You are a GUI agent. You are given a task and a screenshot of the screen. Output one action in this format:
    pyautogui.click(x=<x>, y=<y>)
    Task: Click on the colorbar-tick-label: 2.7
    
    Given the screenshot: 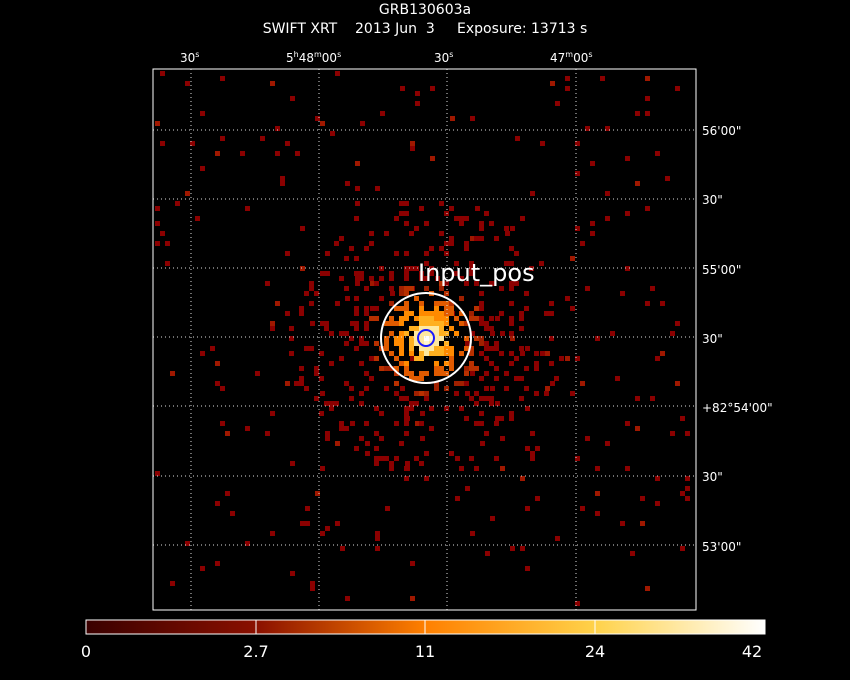 What is the action you would take?
    pyautogui.click(x=255, y=651)
    